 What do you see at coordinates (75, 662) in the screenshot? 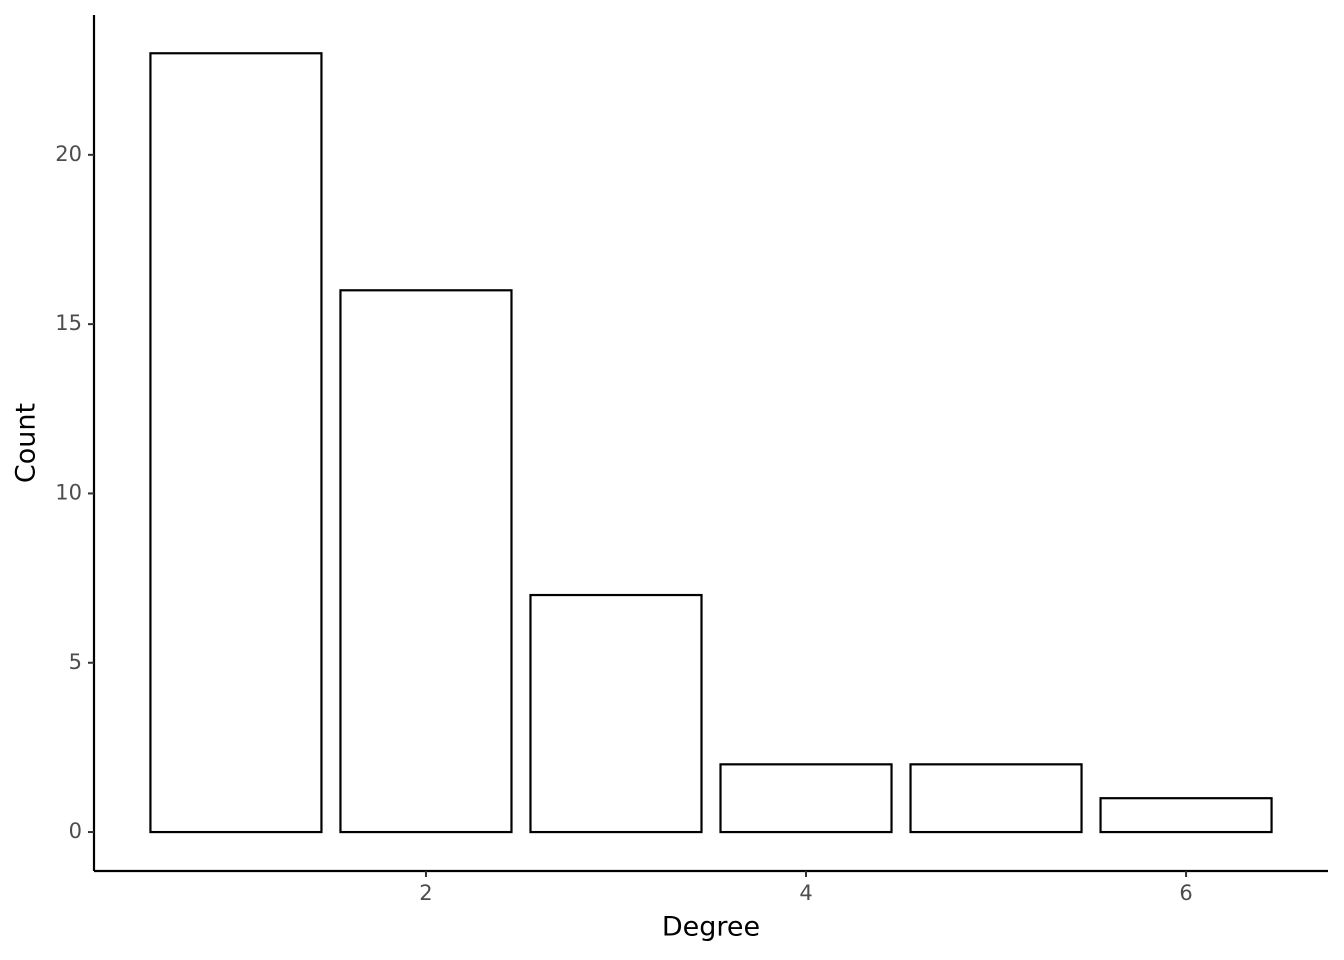
I see `y-tick-label: 5` at bounding box center [75, 662].